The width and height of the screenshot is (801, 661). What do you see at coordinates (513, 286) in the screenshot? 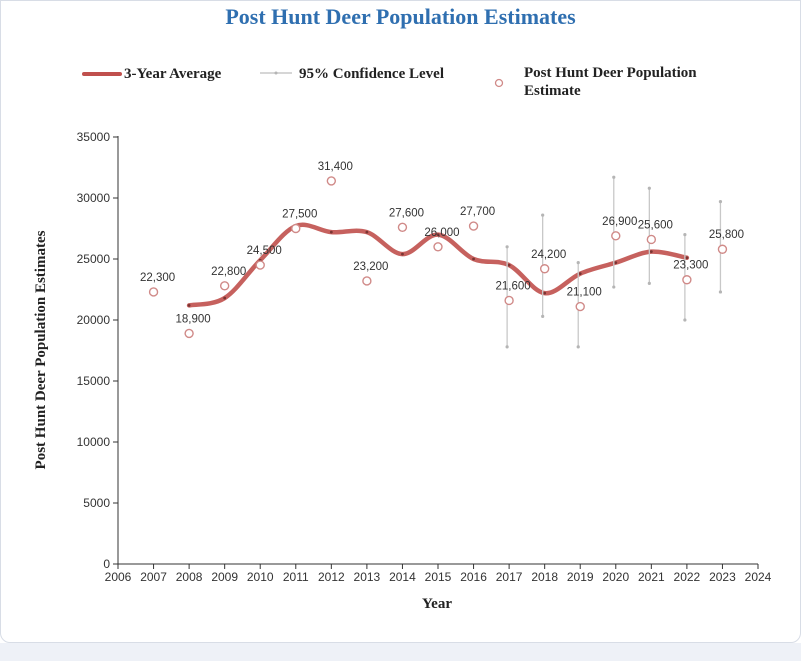
I see `data-label: 21,600` at bounding box center [513, 286].